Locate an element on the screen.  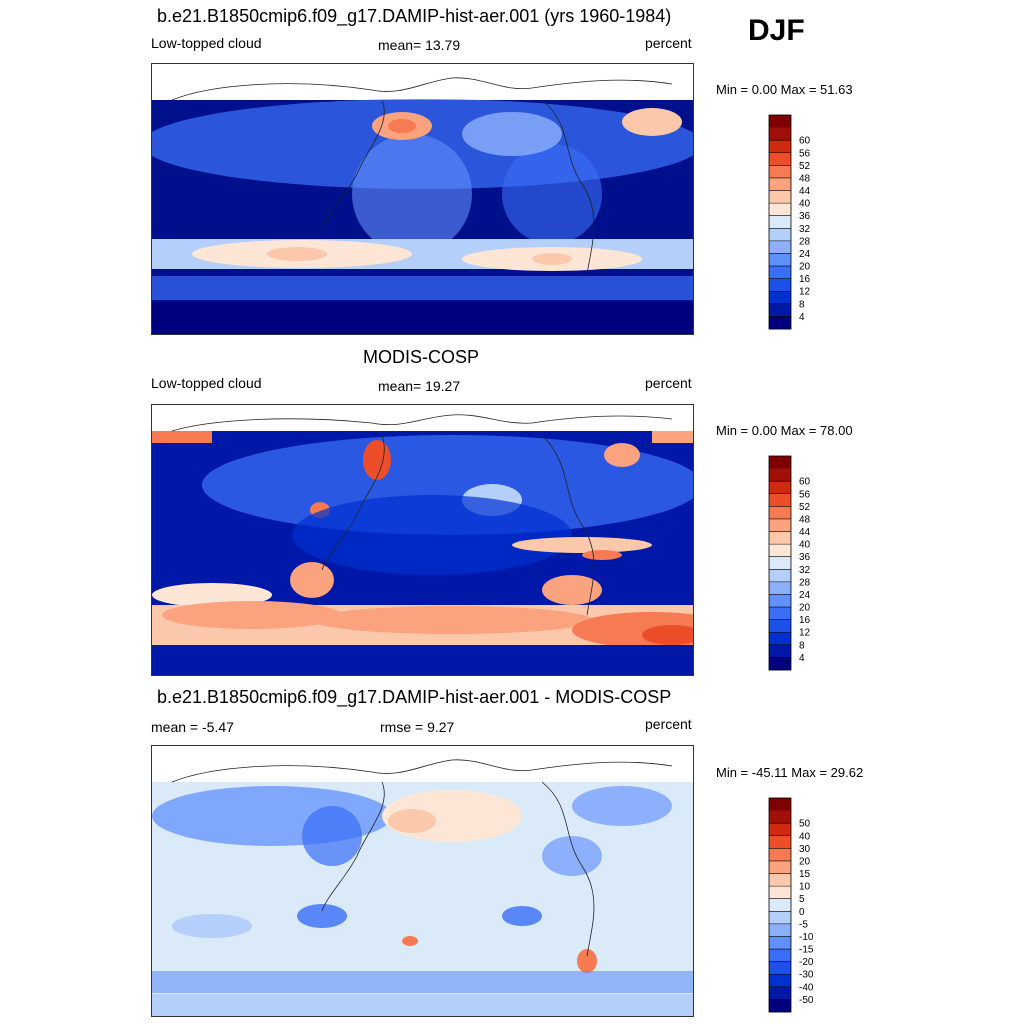
colorbar-tick-label: 5 is located at coordinates (802, 899).